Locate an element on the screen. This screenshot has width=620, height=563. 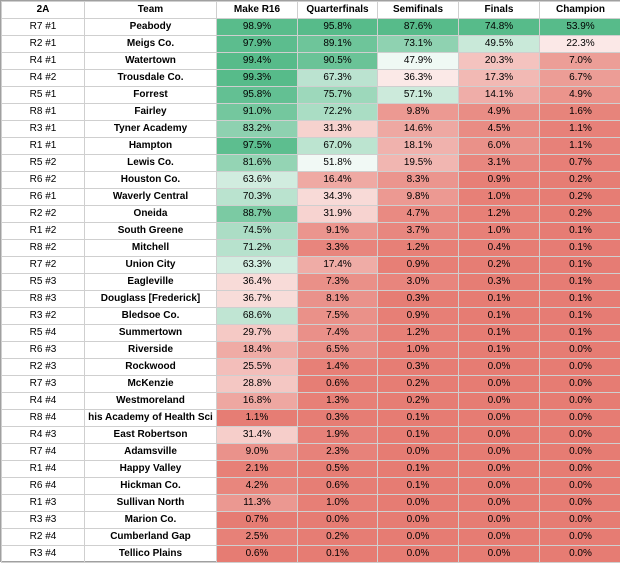
make-r16-cell: 63.6% is located at coordinates (257, 180).